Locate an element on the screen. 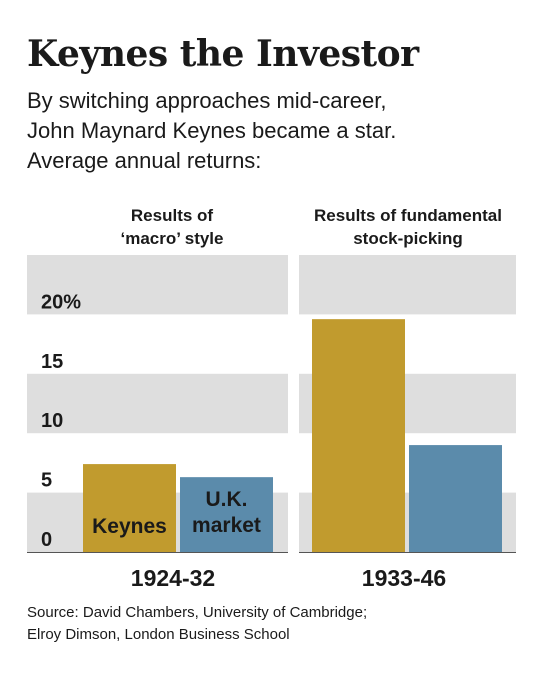 This screenshot has width=555, height=689. y-tick-label: 15 is located at coordinates (52, 362).